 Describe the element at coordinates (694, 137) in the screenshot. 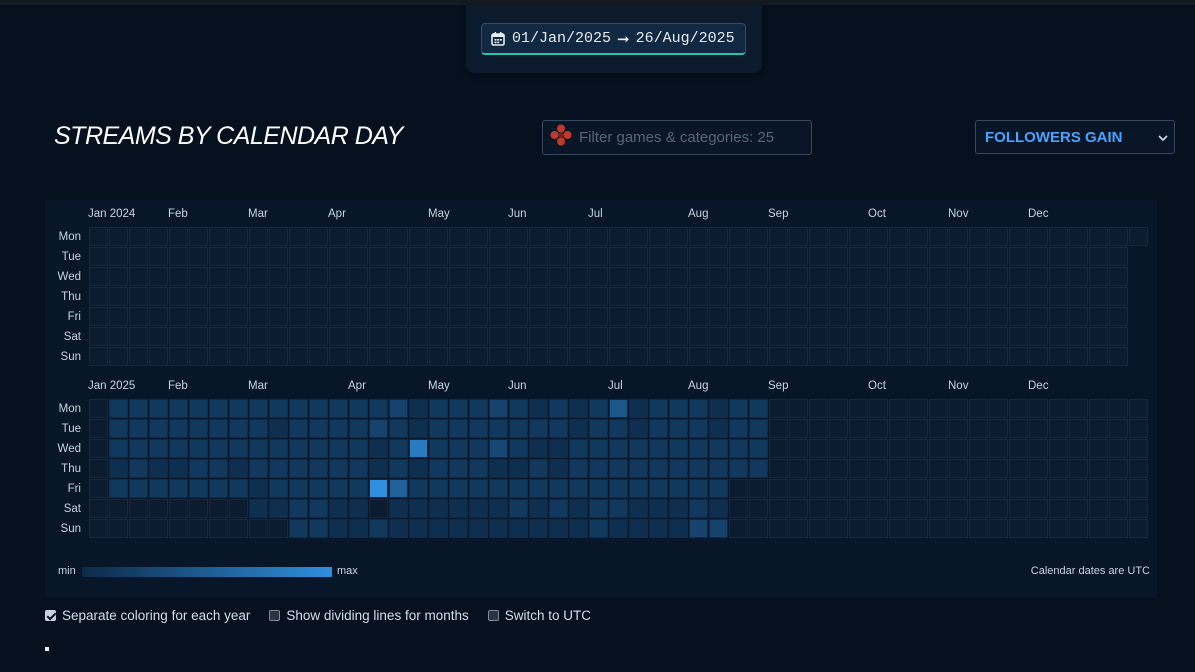

I see `filter-input` at that location.